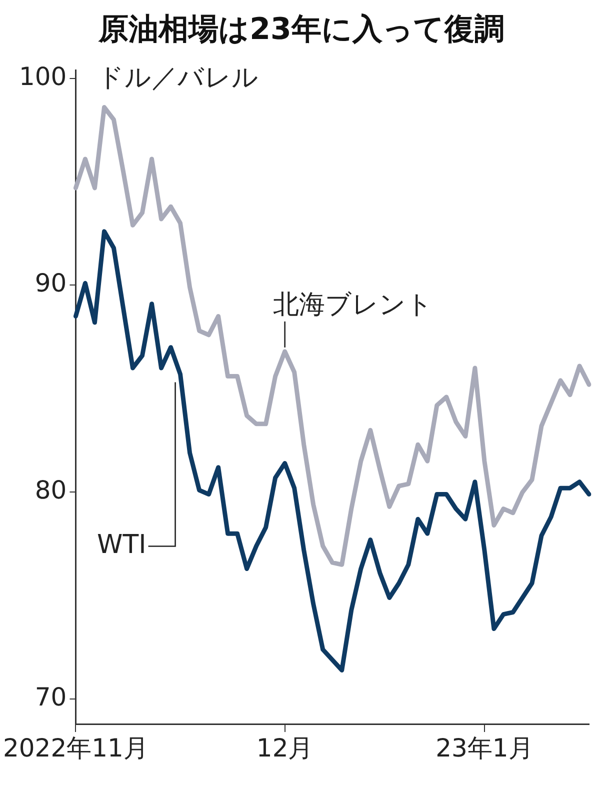 The height and width of the screenshot is (793, 603). I want to click on text: WTI, so click(121, 545).